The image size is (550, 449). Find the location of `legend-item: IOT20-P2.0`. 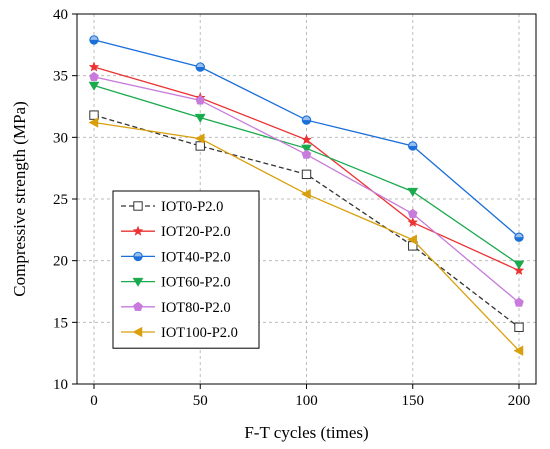

legend-item: IOT20-P2.0 is located at coordinates (176, 232).